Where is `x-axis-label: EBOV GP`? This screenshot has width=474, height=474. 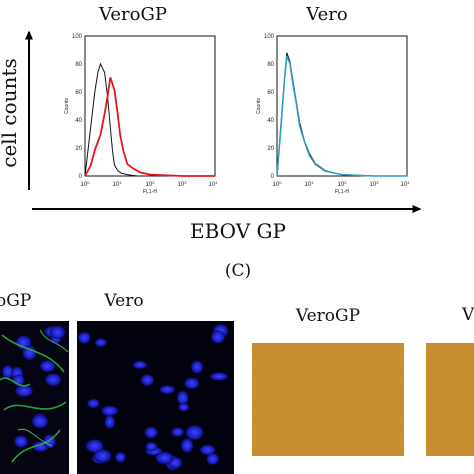
x-axis-label: EBOV GP is located at coordinates (238, 231).